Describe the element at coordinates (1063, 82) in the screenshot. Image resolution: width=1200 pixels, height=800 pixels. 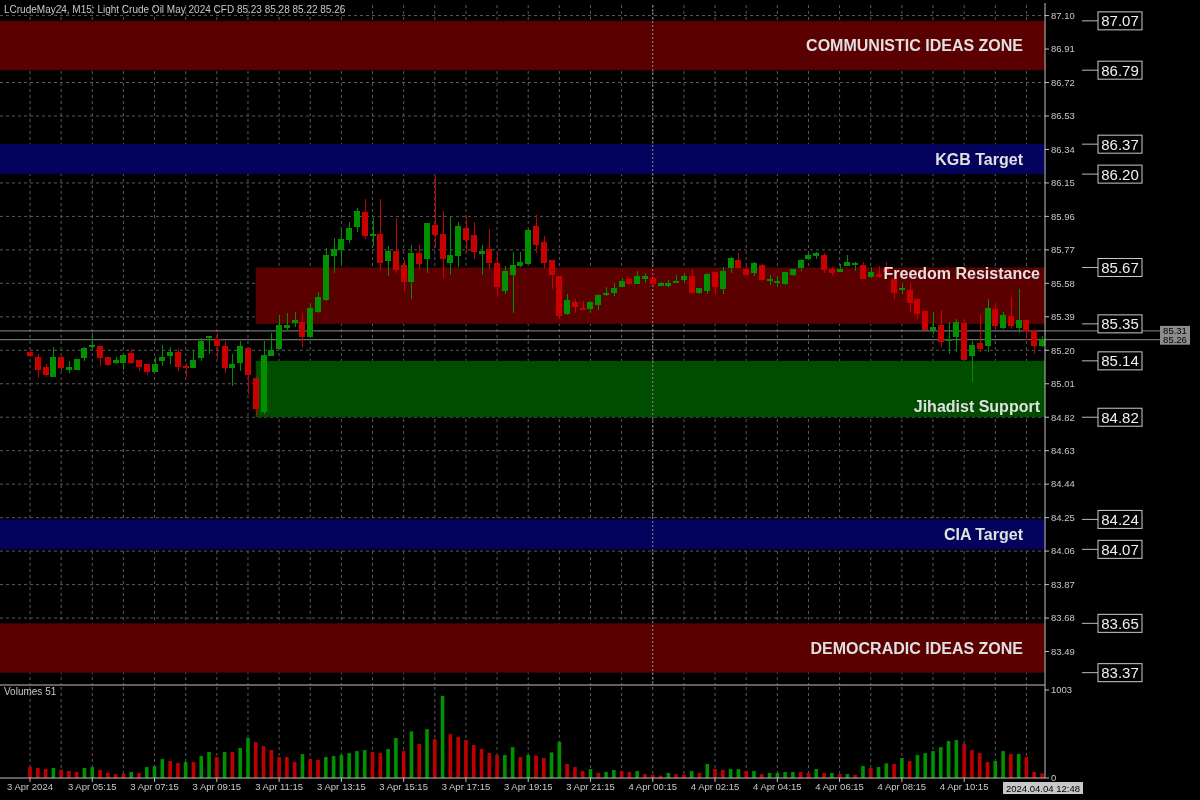
I see `y-tick-label: 86.72` at that location.